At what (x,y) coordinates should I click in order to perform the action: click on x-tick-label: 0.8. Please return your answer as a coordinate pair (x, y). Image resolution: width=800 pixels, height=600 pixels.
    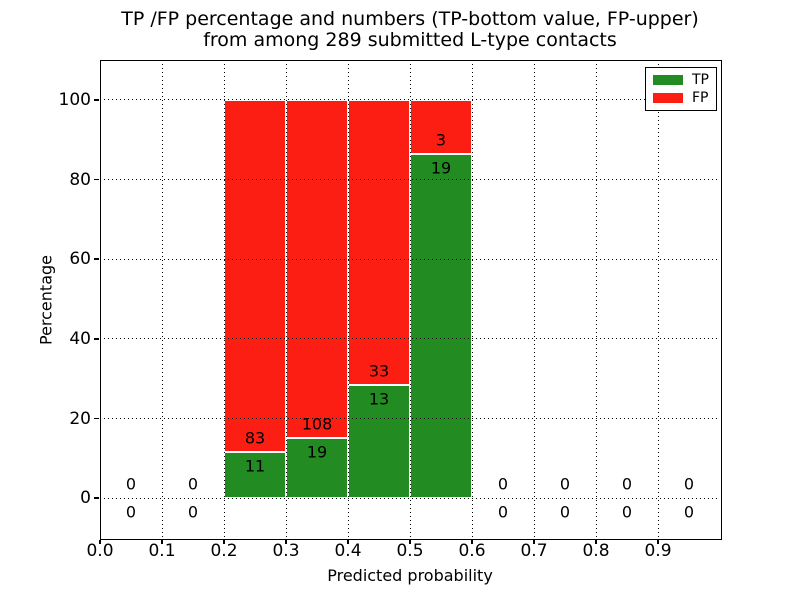
    Looking at the image, I should click on (596, 551).